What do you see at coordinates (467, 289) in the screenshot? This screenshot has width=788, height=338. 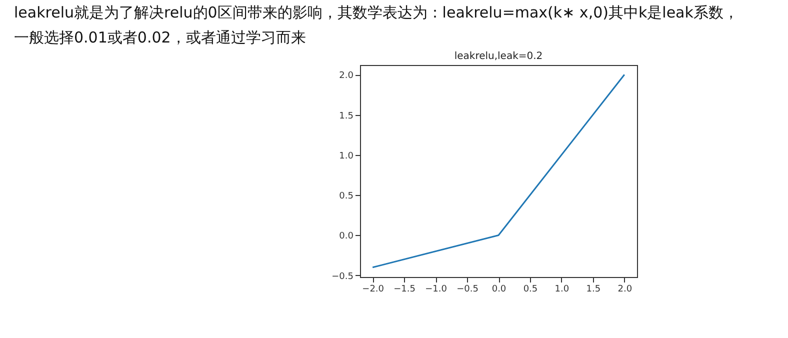 I see `x-tick-label: −0.5` at bounding box center [467, 289].